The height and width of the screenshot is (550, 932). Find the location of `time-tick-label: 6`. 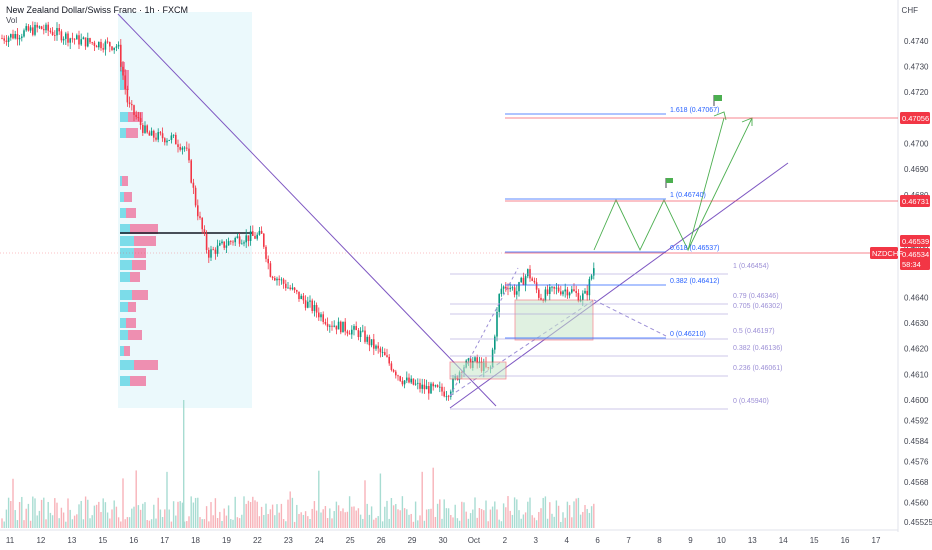

time-tick-label: 6 is located at coordinates (597, 540).